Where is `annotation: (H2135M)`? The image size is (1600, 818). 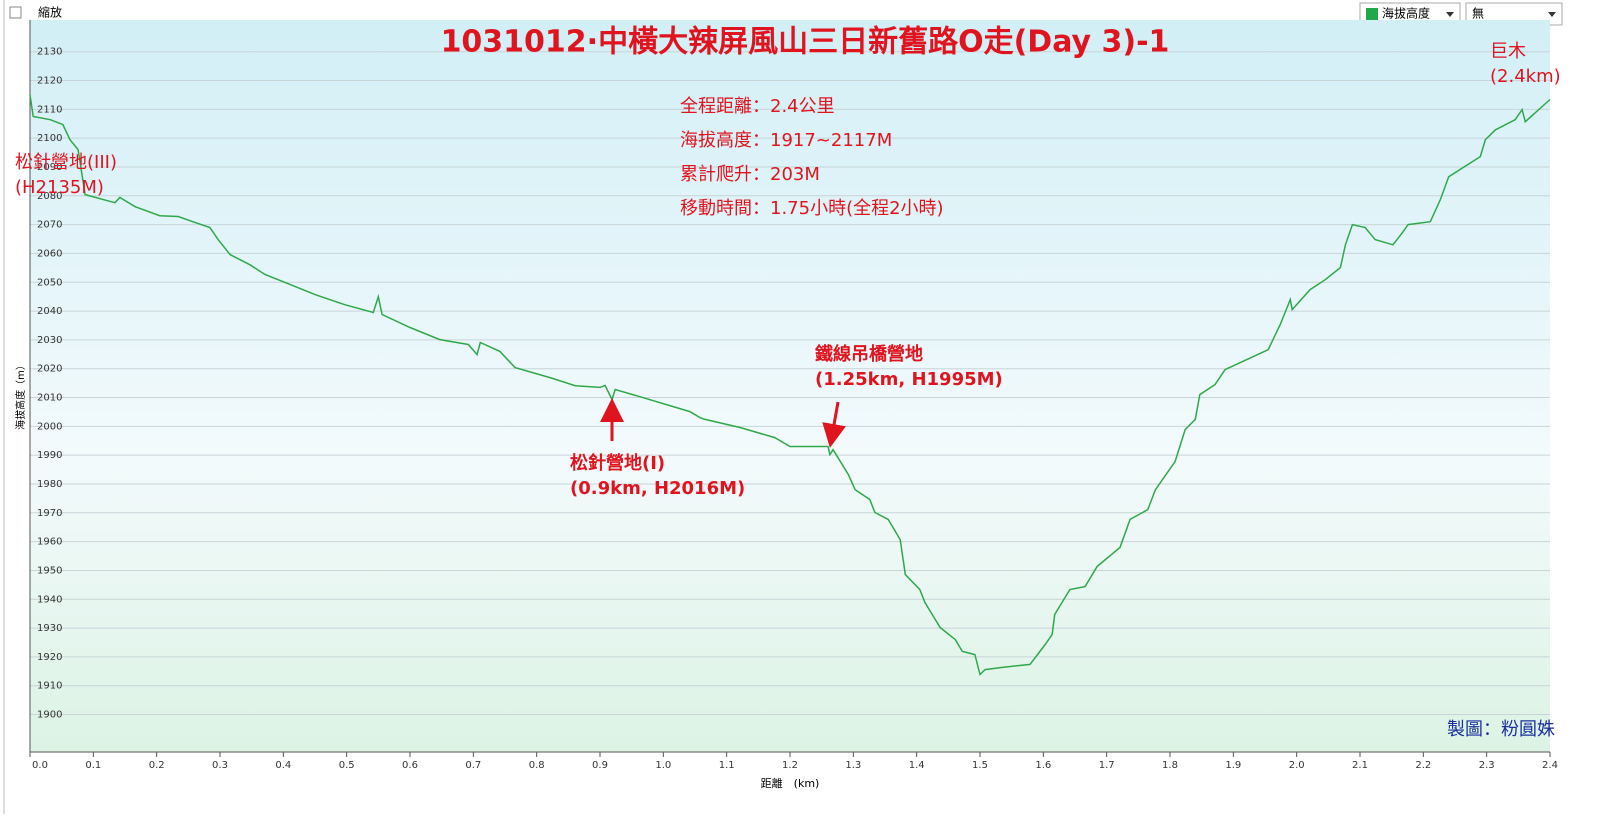 annotation: (H2135M) is located at coordinates (59, 187).